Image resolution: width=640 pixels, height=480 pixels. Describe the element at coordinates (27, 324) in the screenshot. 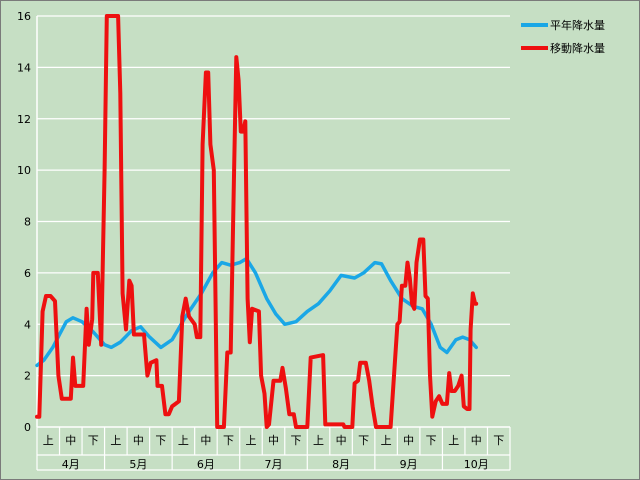

I see `y-tick-label: 4` at that location.